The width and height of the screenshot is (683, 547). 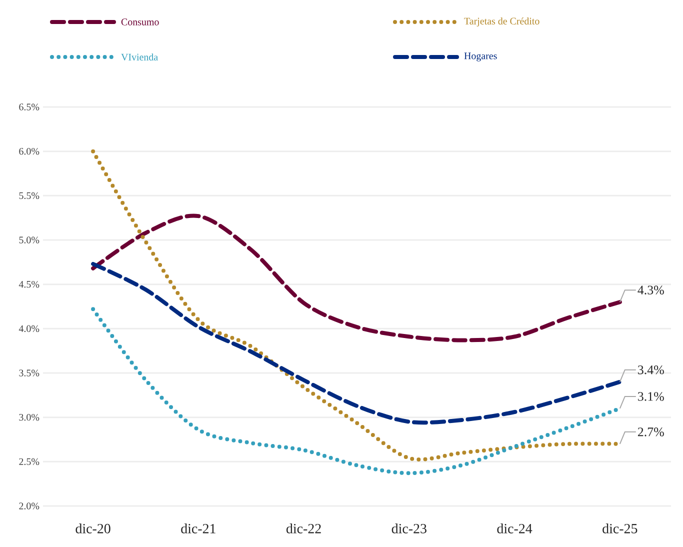 What do you see at coordinates (29, 240) in the screenshot?
I see `y-tick-label: 5.0%` at bounding box center [29, 240].